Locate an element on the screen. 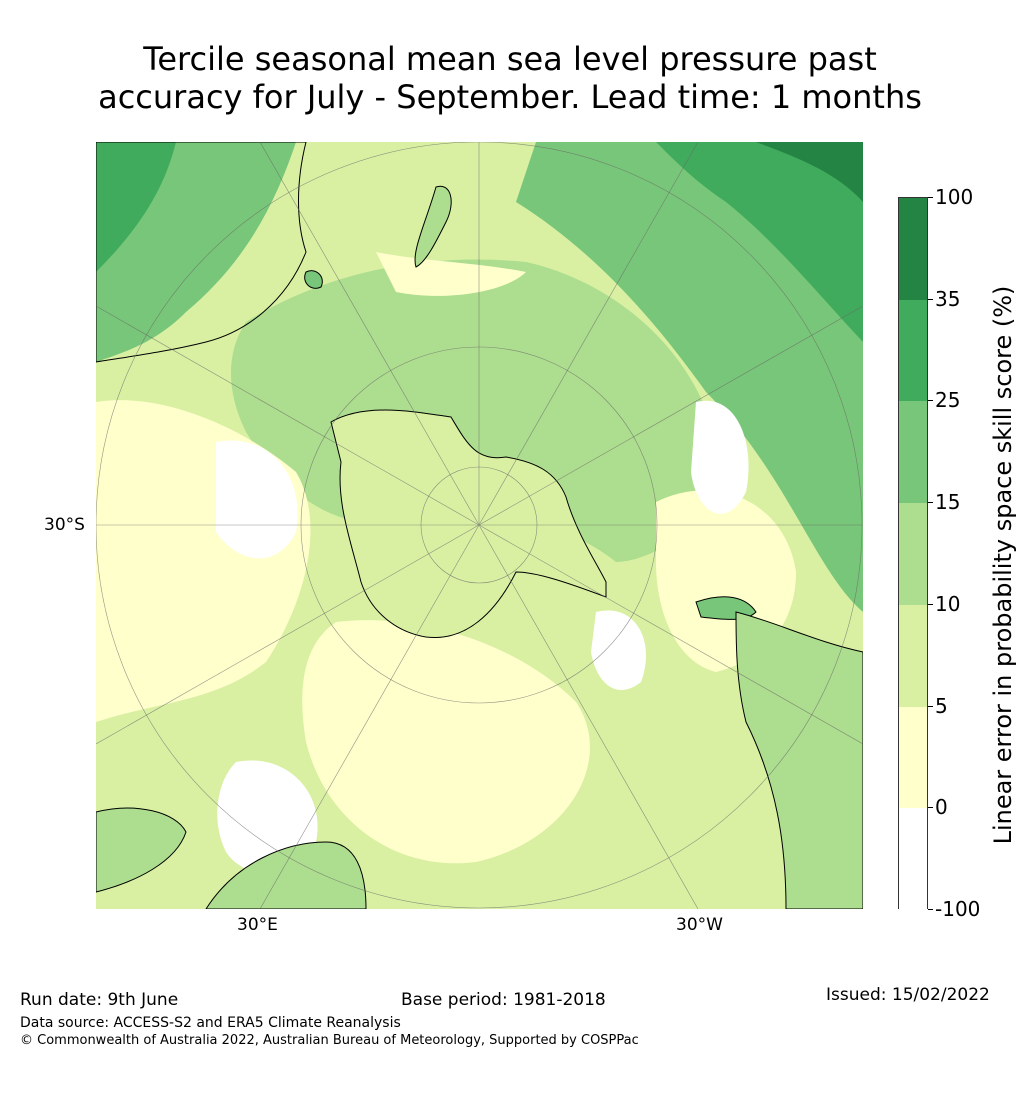 This screenshot has height=1095, width=1020. issued-date: Issued: 15/02/2022 is located at coordinates (908, 995).